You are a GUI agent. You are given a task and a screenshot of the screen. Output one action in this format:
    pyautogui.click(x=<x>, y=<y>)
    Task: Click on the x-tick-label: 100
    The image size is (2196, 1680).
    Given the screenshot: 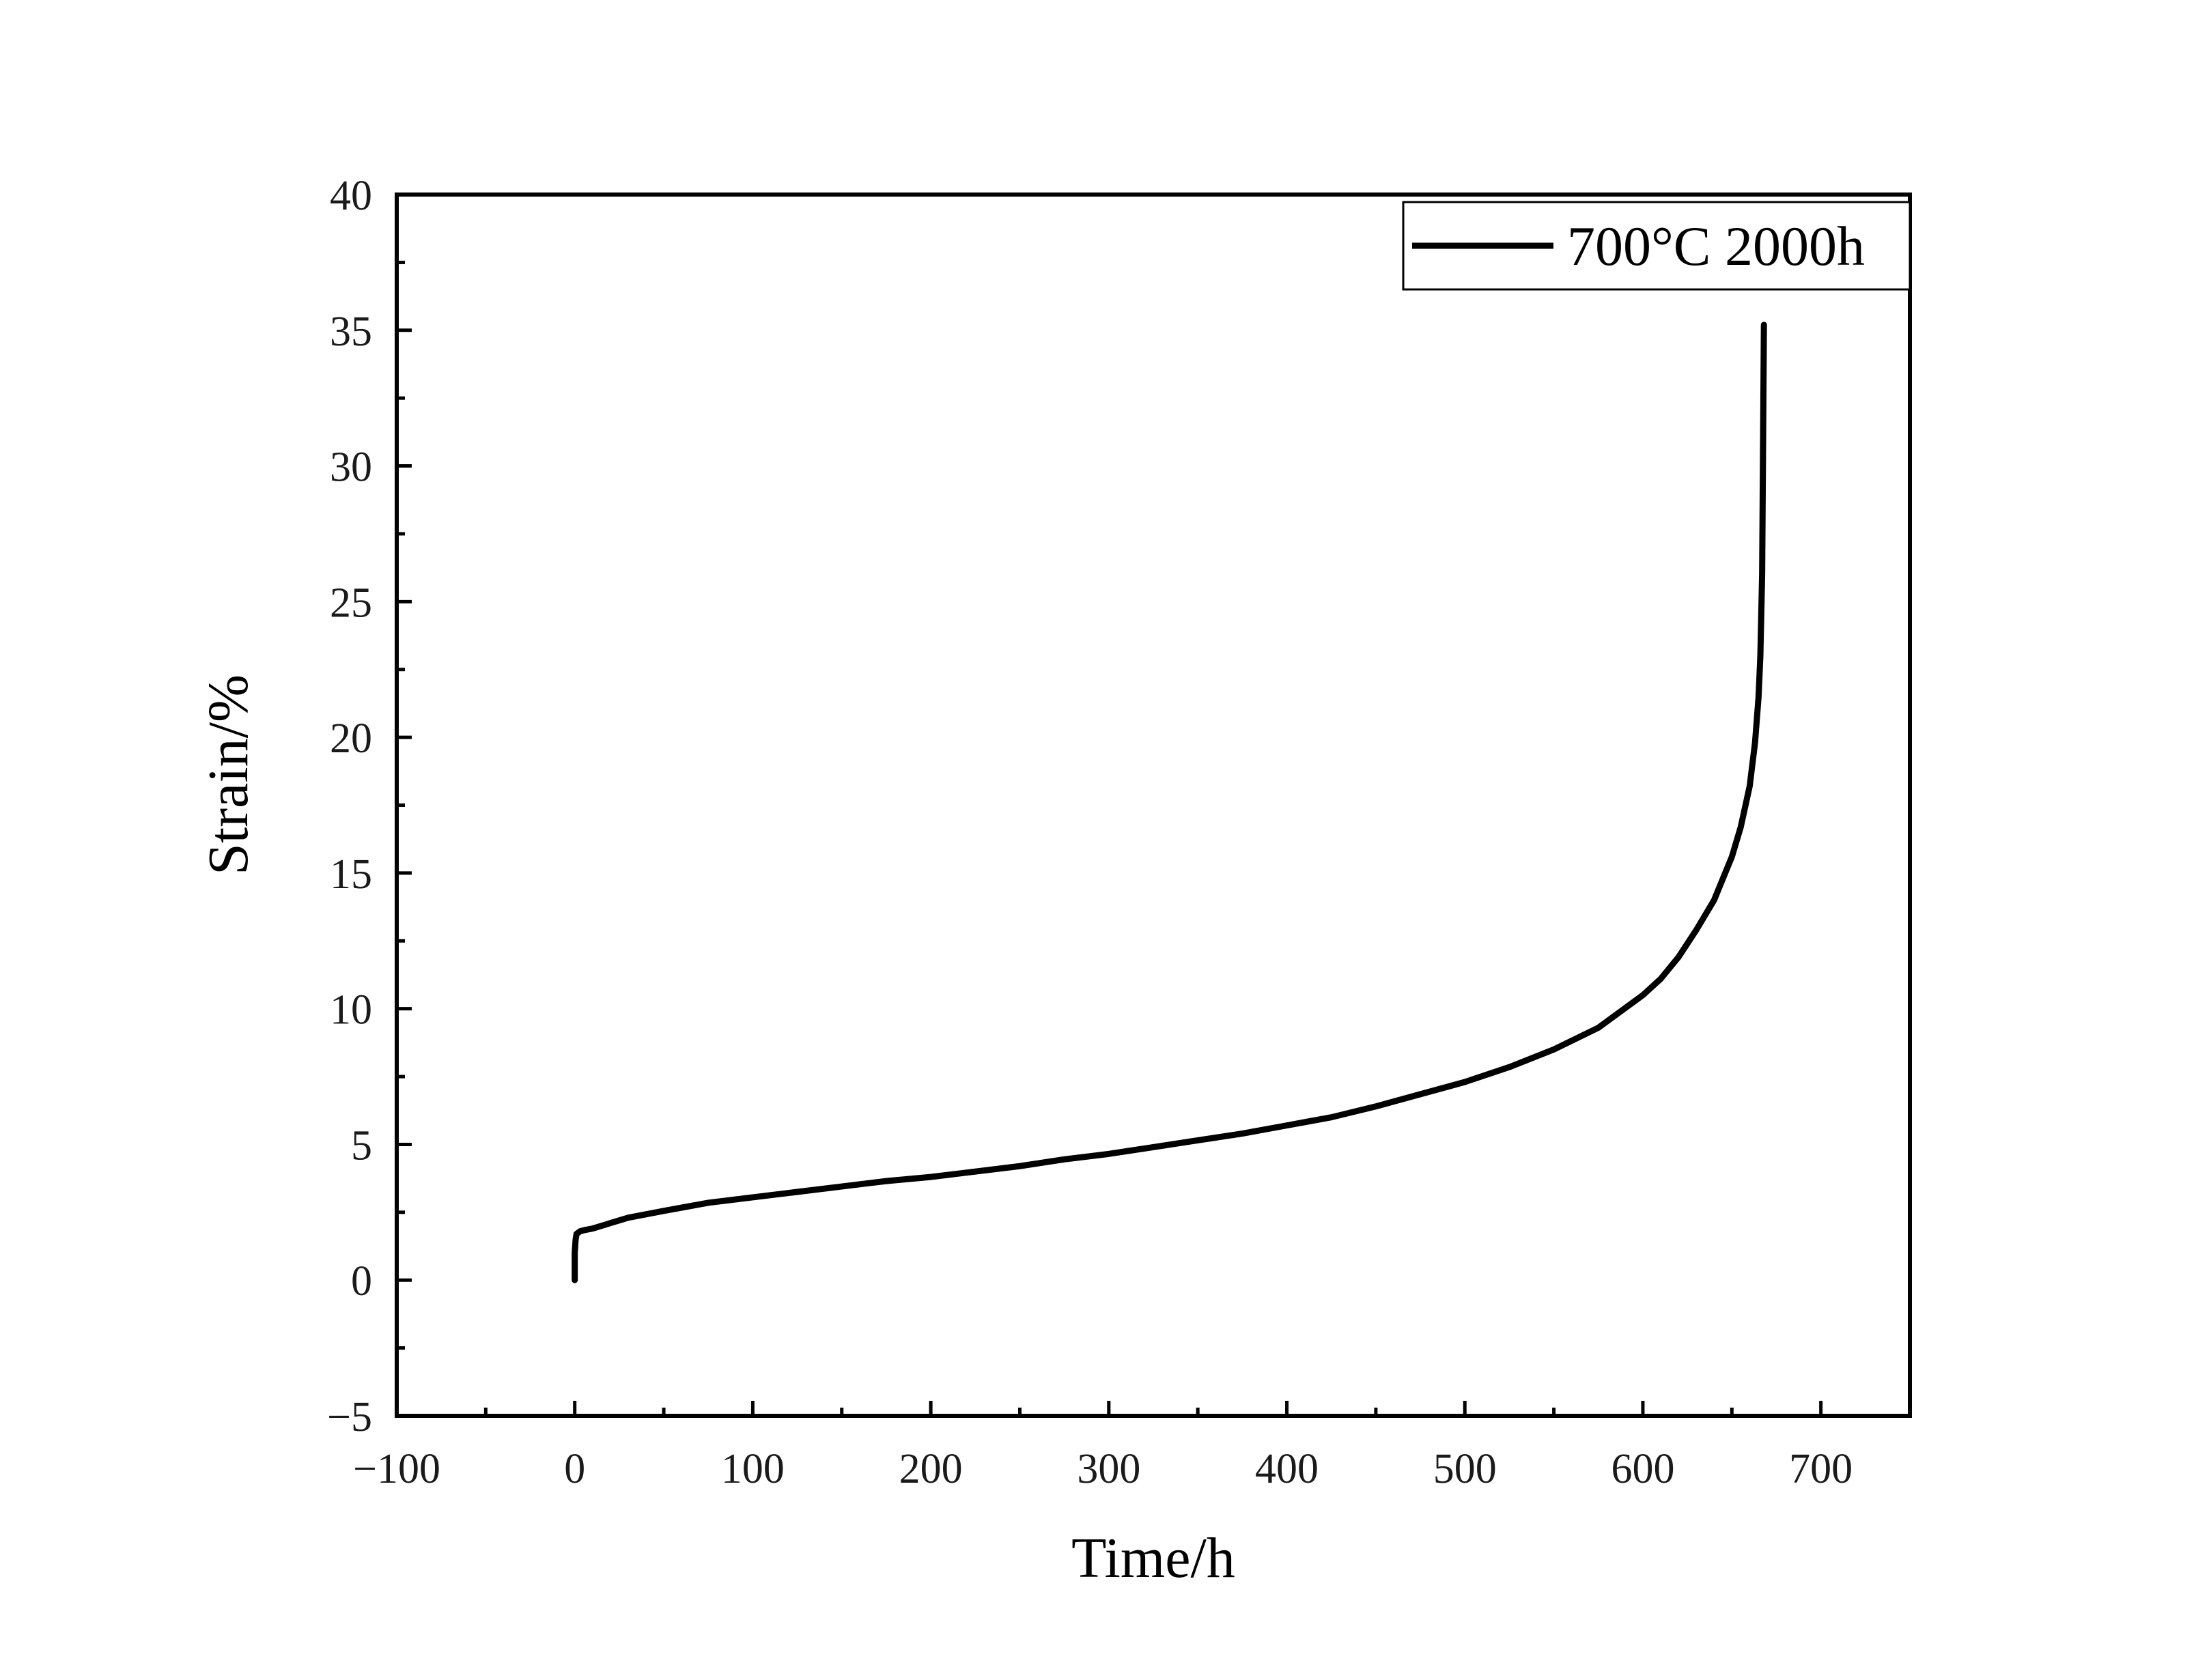 What is the action you would take?
    pyautogui.click(x=753, y=1469)
    